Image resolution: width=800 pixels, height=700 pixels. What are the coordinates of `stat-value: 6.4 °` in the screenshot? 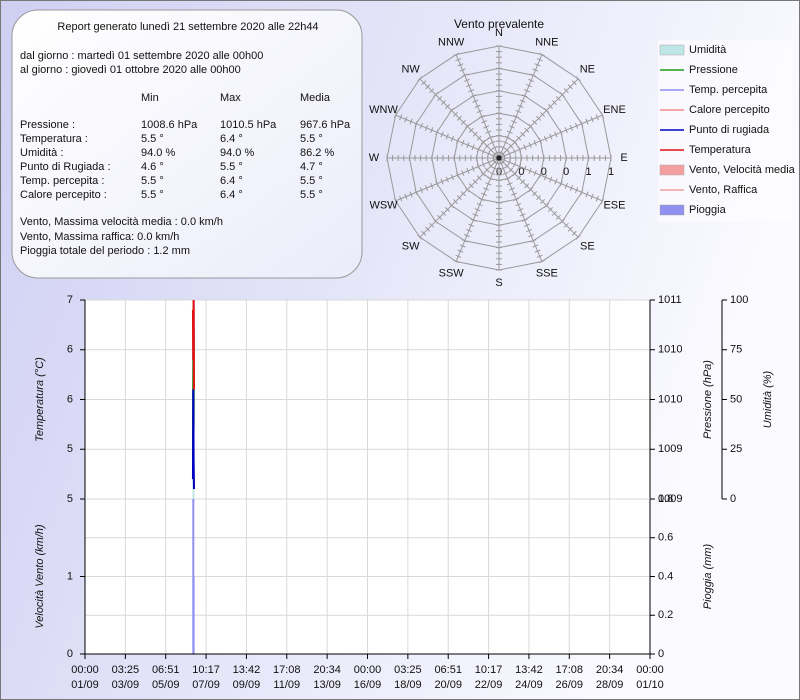 It's located at (231, 139).